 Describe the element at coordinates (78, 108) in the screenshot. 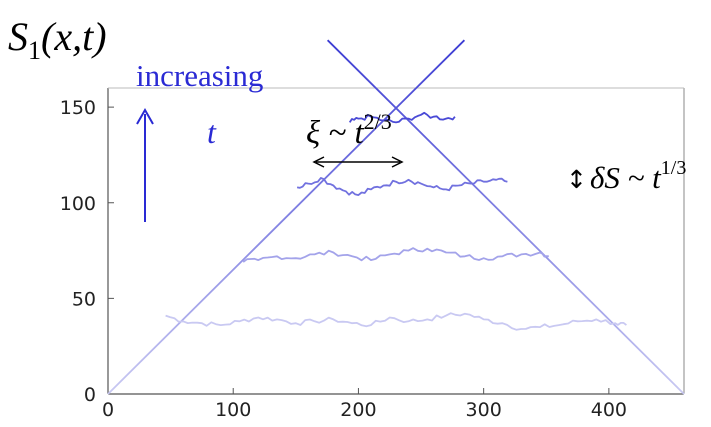

I see `y-tick-label: 150` at that location.